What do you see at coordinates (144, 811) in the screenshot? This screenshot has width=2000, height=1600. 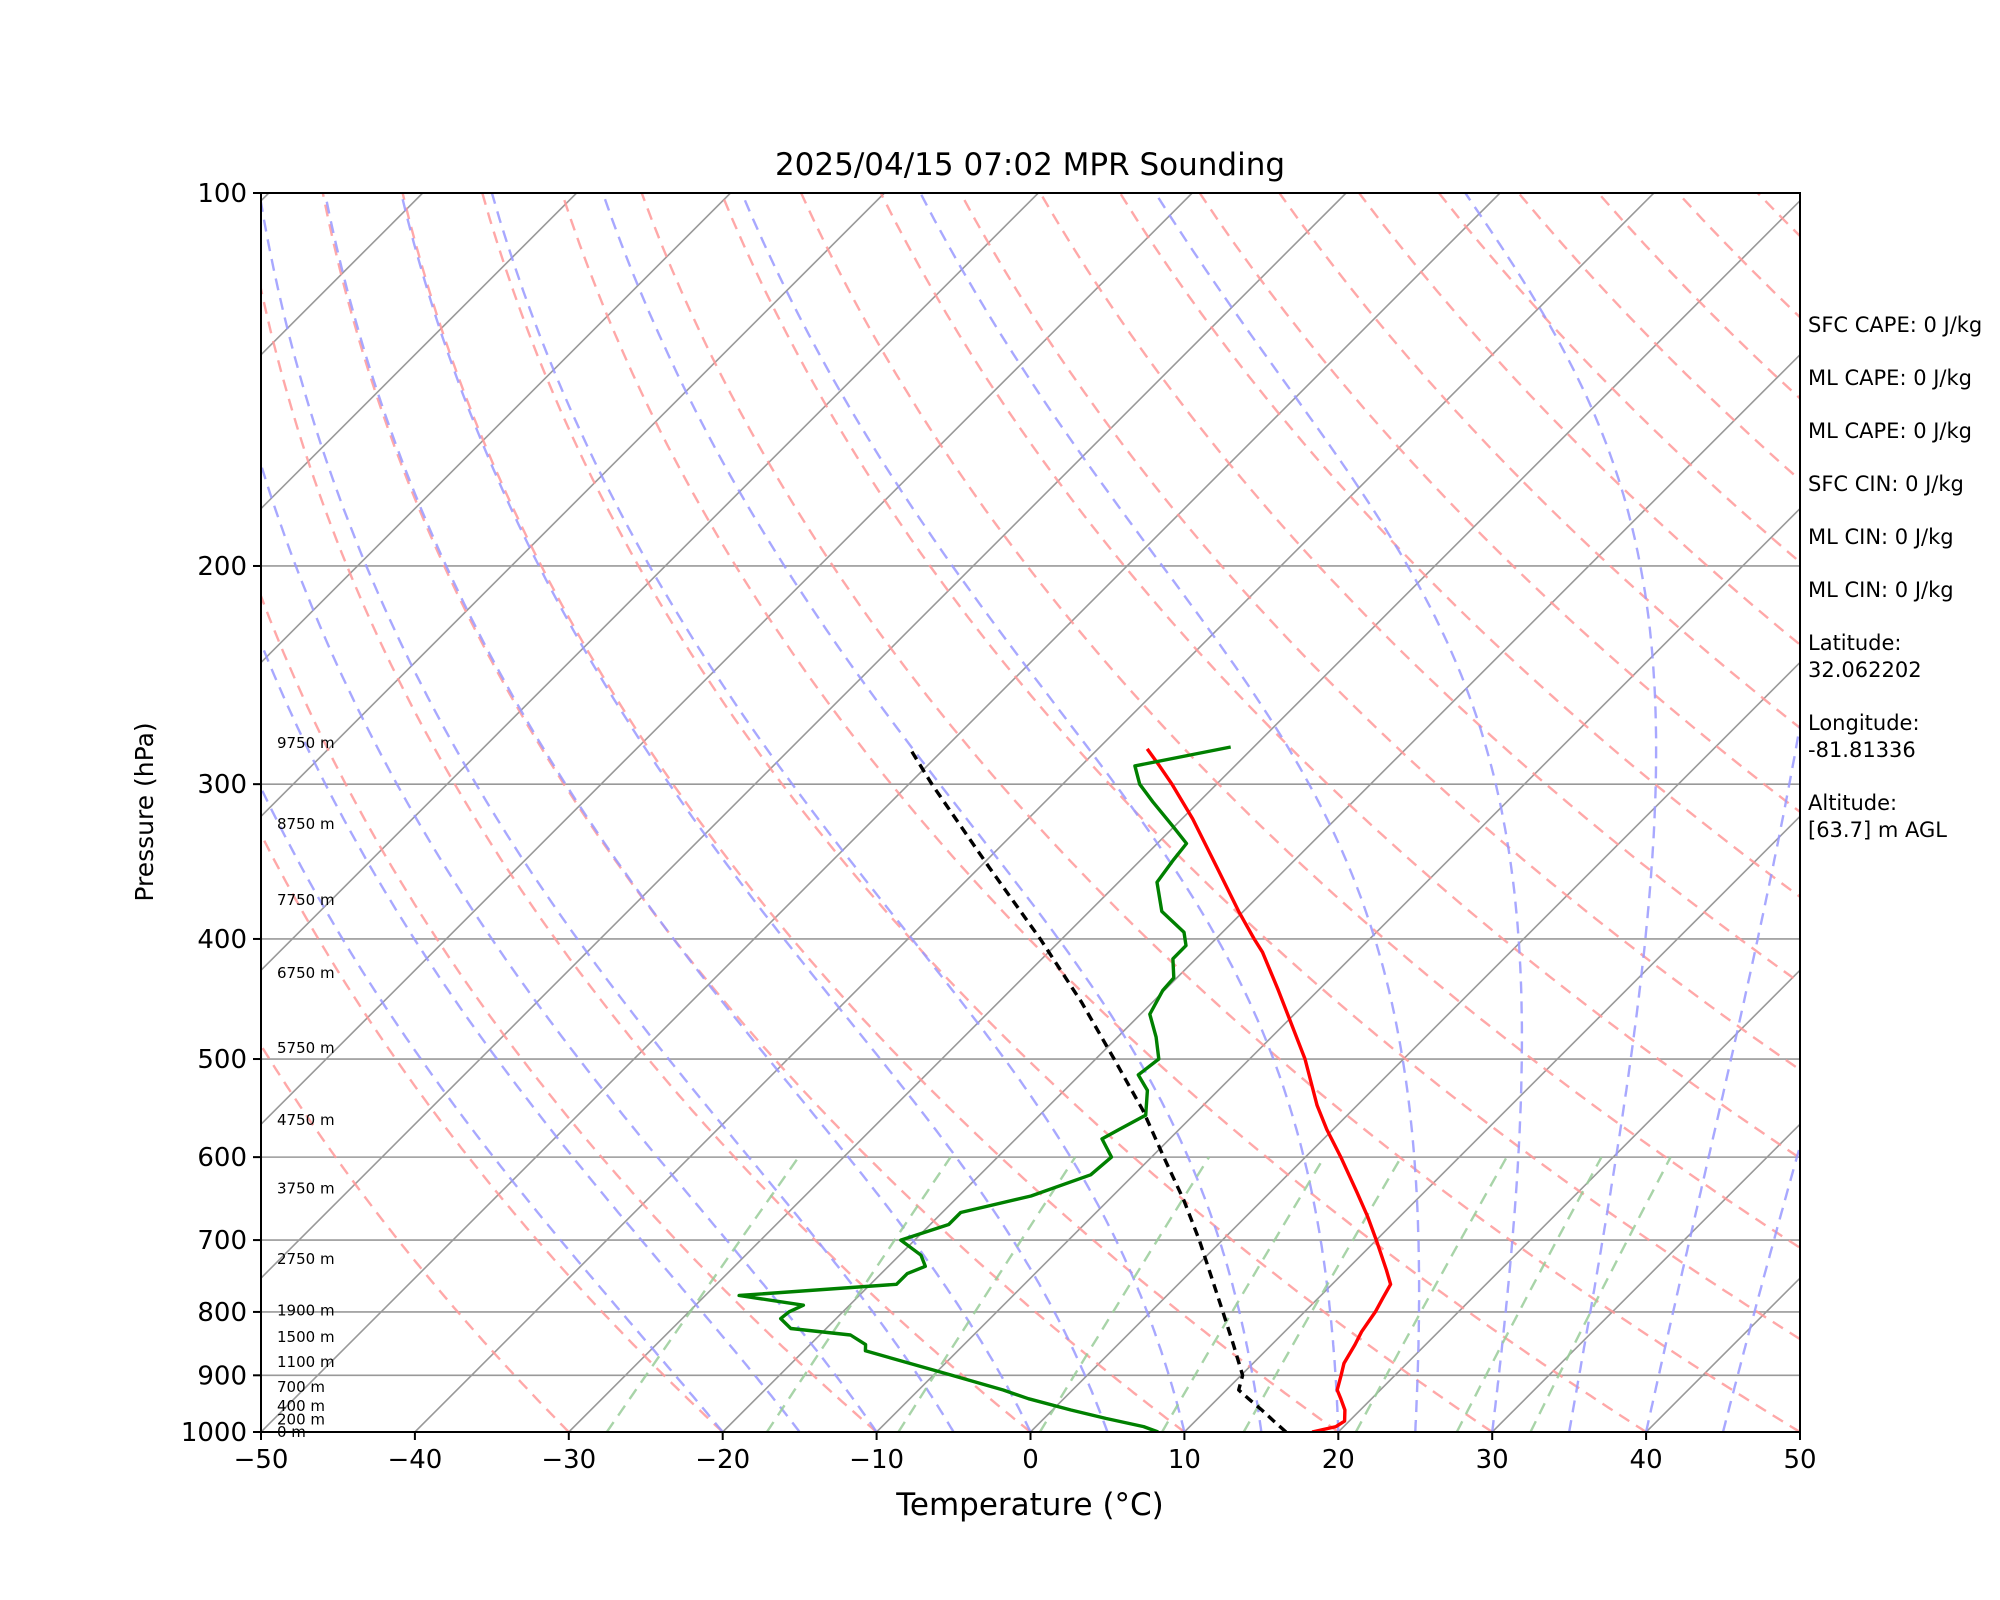 I see `y-axis-label: Pressure (hPa)` at bounding box center [144, 811].